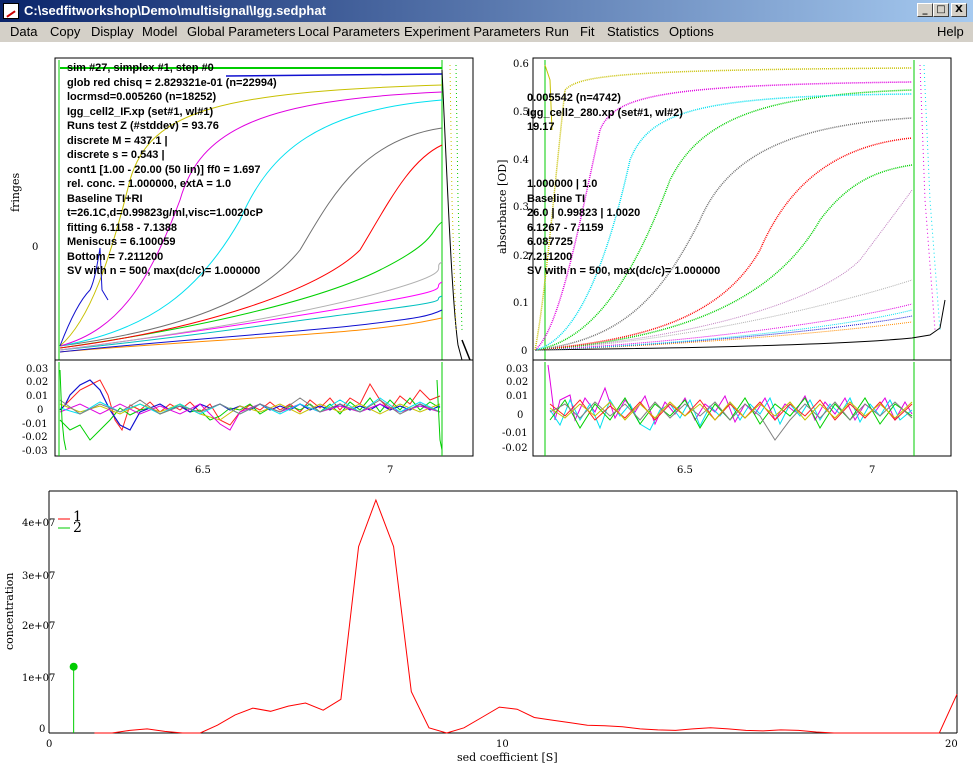 The image size is (973, 770). What do you see at coordinates (520, 415) in the screenshot?
I see `right-rtick: 0` at bounding box center [520, 415].